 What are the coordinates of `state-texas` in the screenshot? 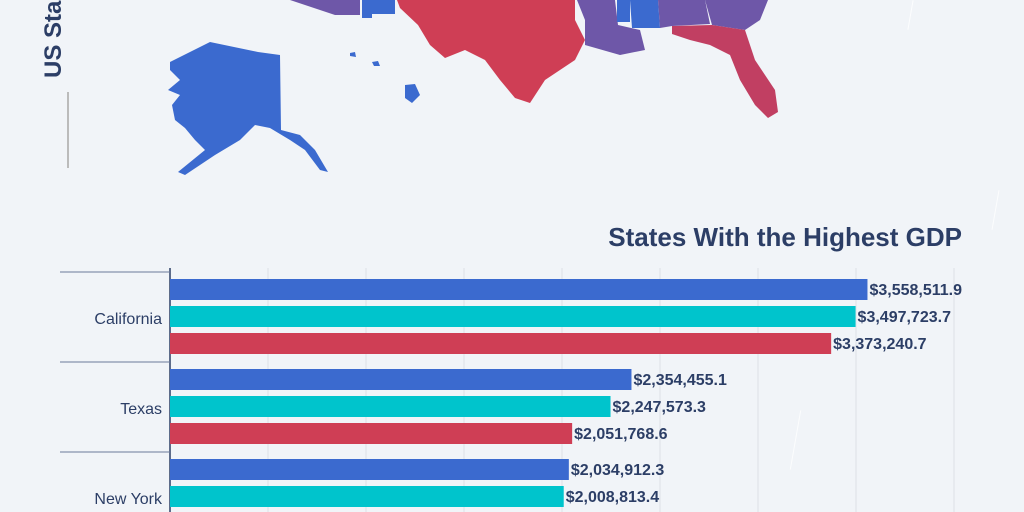 It's located at (491, 51).